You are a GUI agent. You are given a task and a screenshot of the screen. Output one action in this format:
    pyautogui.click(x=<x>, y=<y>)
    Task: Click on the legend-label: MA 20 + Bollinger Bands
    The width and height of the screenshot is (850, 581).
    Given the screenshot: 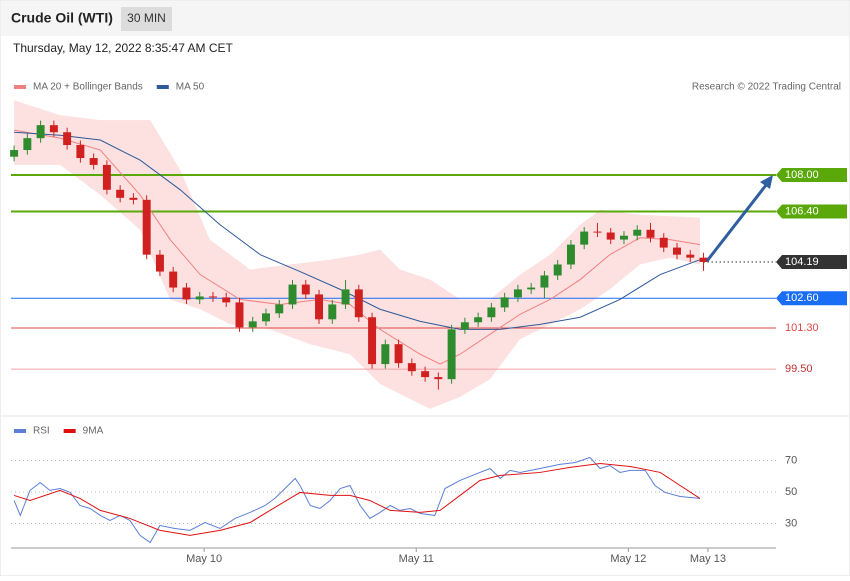 What is the action you would take?
    pyautogui.click(x=88, y=87)
    